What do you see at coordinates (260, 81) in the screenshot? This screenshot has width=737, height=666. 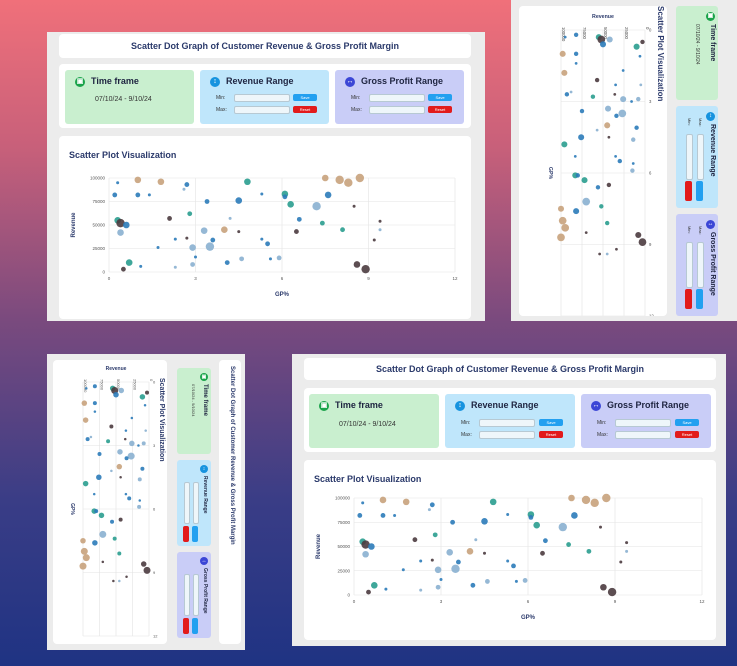 I see `revenue-range-label: Revenue Range` at bounding box center [260, 81].